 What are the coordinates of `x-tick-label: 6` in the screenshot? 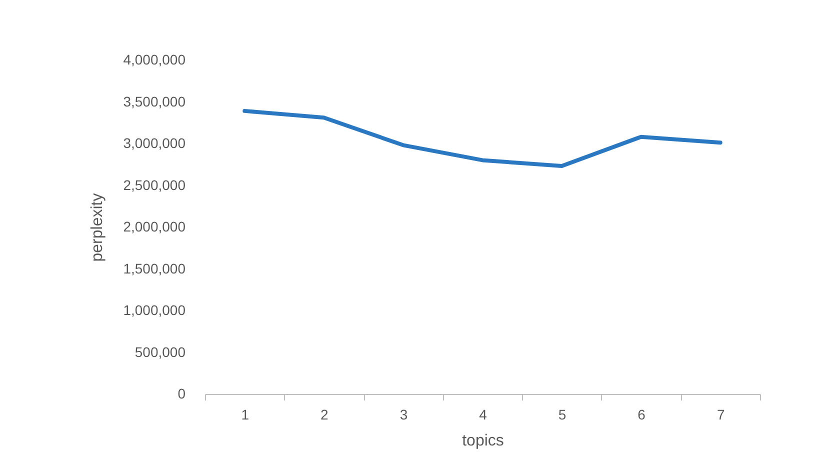 It's located at (642, 414).